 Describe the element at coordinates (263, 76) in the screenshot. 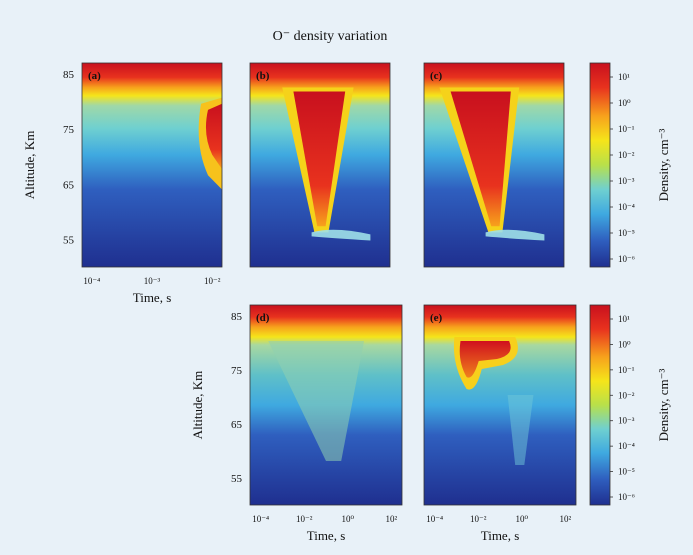

I see `panel-label: (b)` at that location.